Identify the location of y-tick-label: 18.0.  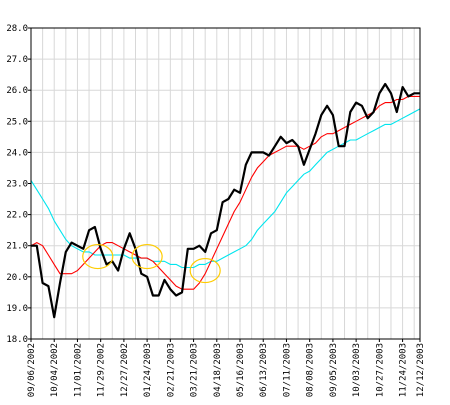
(17, 340).